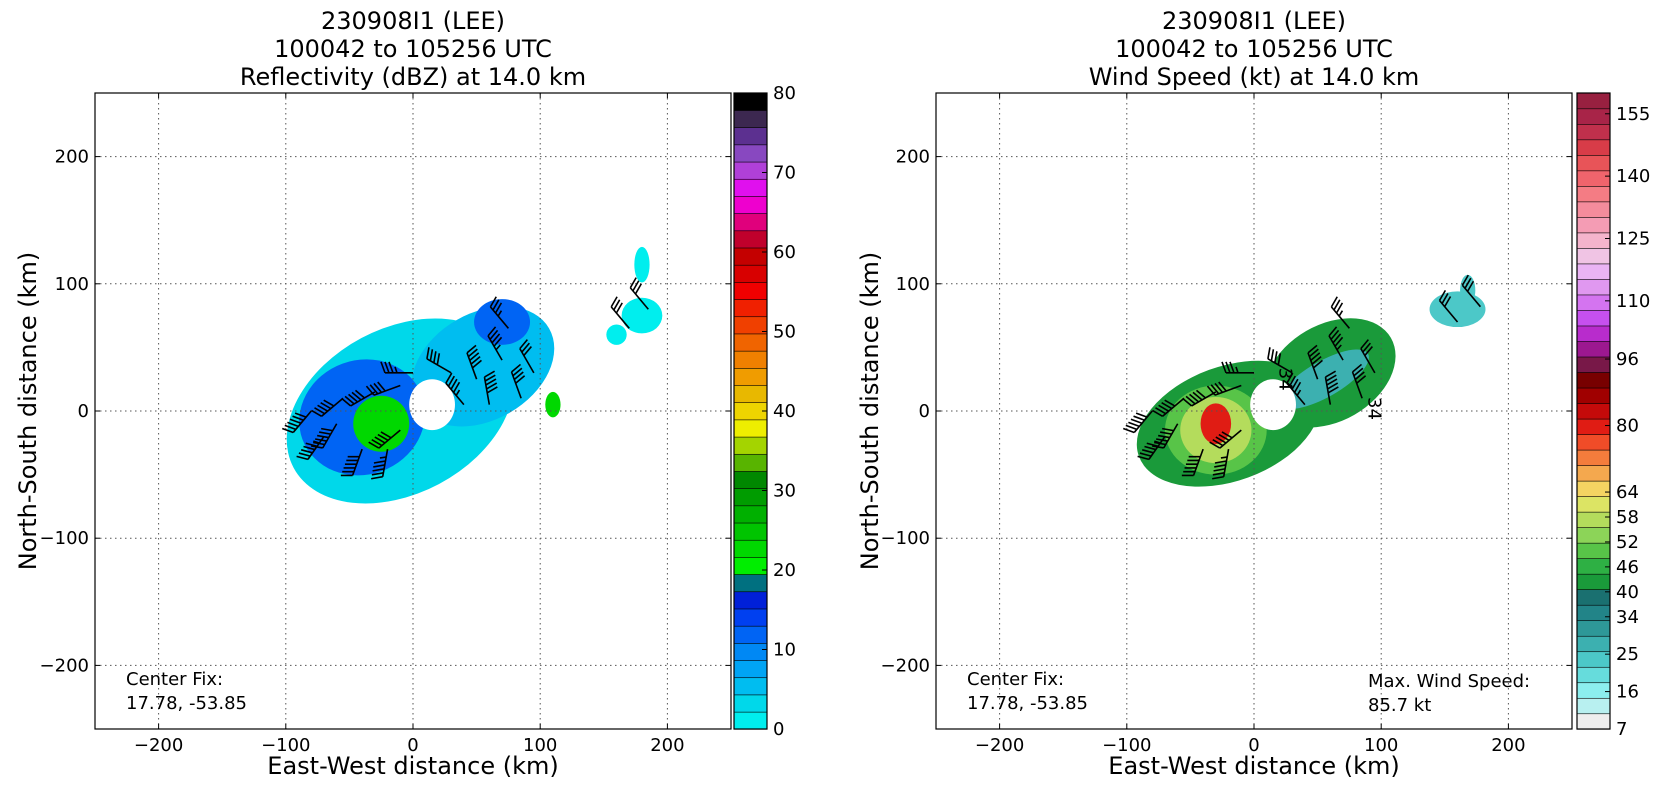  I want to click on colorbar-tick-label: 16, so click(1627, 692).